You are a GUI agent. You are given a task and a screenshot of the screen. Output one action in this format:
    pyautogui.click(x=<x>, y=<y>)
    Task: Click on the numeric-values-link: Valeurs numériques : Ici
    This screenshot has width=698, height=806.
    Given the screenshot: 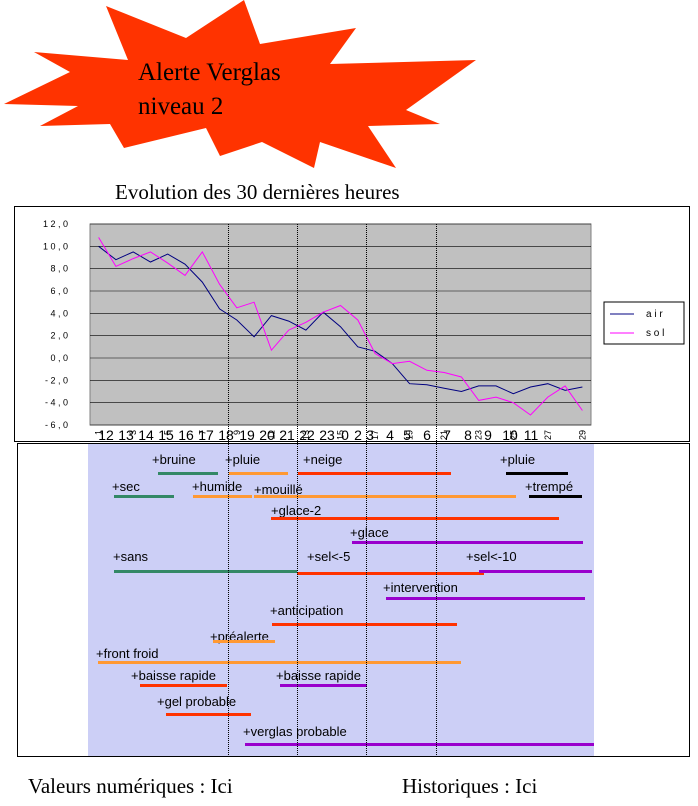 What is the action you would take?
    pyautogui.click(x=130, y=786)
    